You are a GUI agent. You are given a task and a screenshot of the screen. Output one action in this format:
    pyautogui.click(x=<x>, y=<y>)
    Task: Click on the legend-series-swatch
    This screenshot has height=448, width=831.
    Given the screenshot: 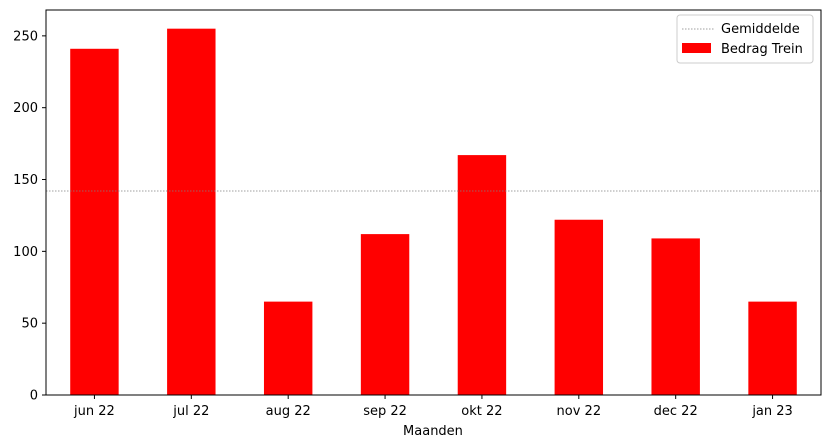 What is the action you would take?
    pyautogui.click(x=696, y=48)
    